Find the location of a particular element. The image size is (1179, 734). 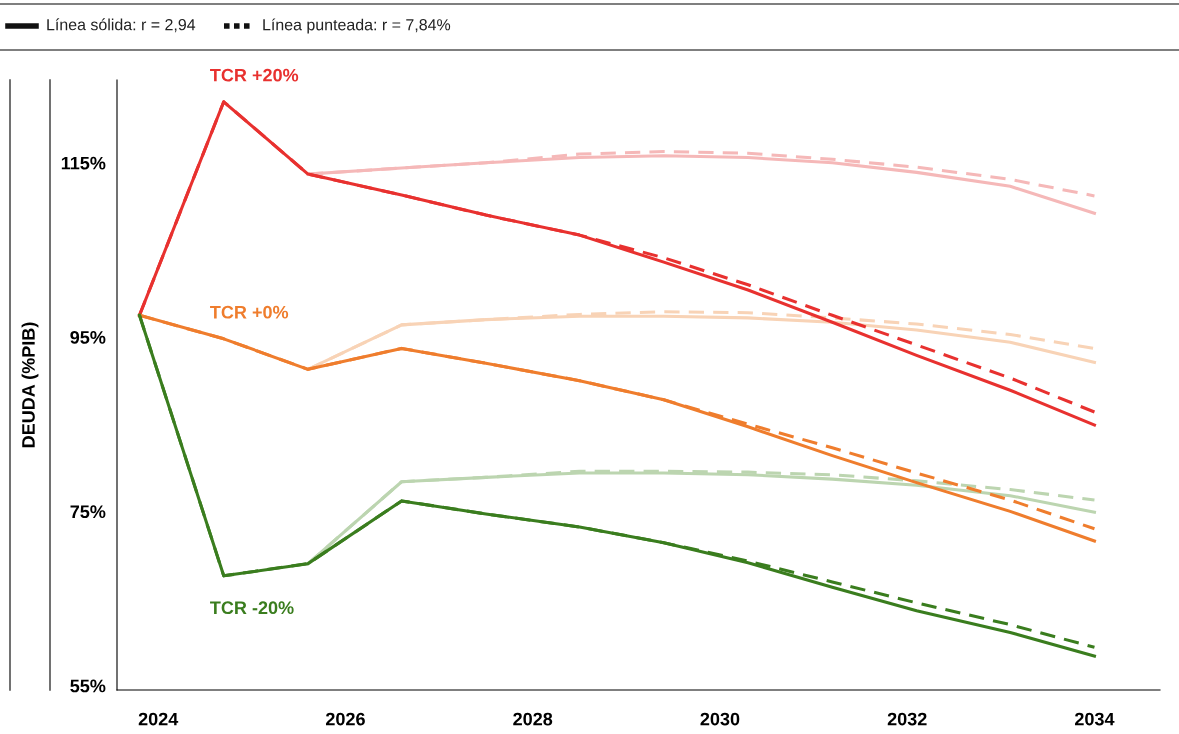

y-axis-title: DEUDA (%PIB) is located at coordinates (30, 385).